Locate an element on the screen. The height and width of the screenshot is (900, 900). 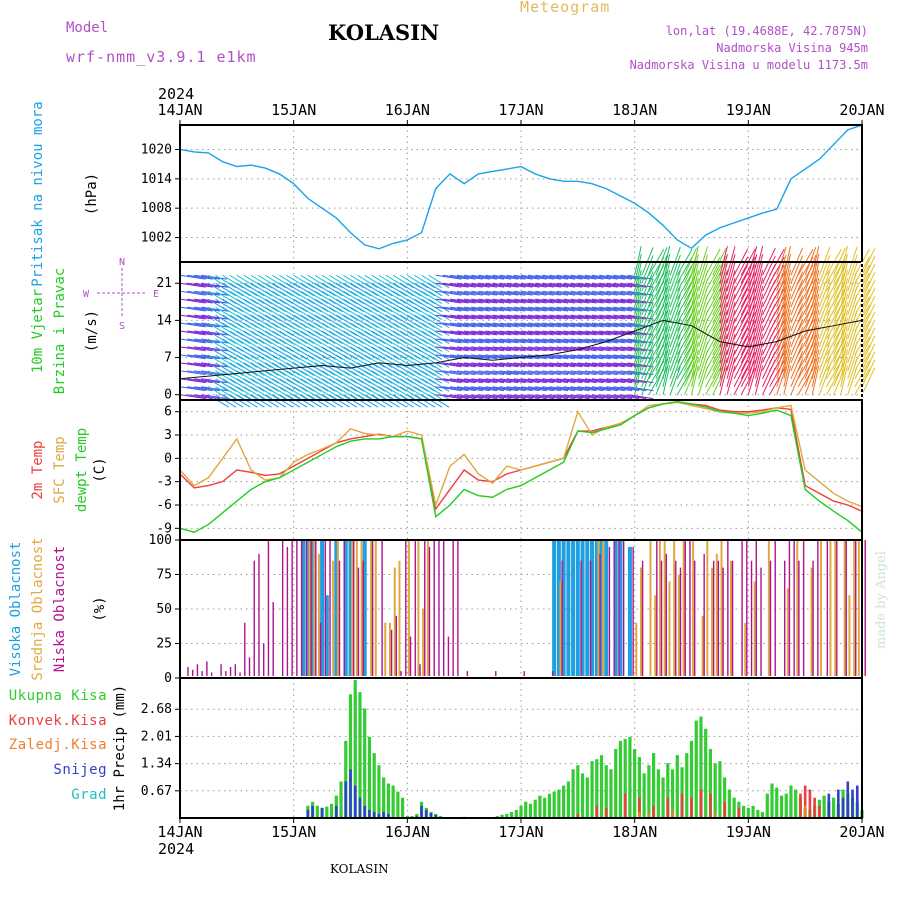
lonlat-text: lon,lat (19.4688E, 42.7875N) is located at coordinates (766, 31).